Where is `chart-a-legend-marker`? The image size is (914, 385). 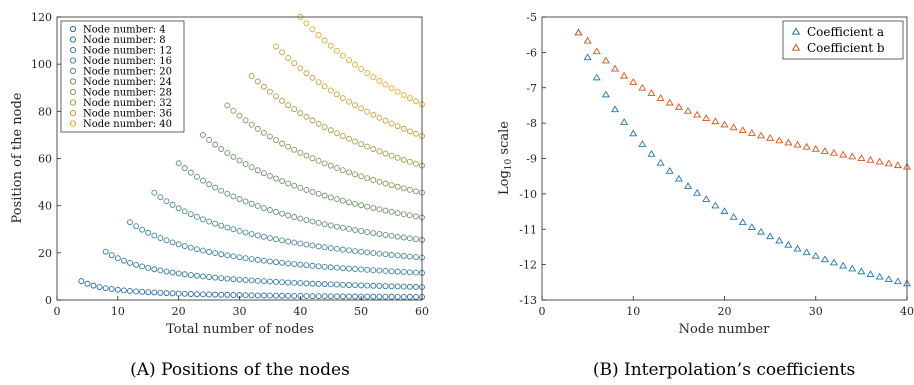 chart-a-legend-marker is located at coordinates (73, 113).